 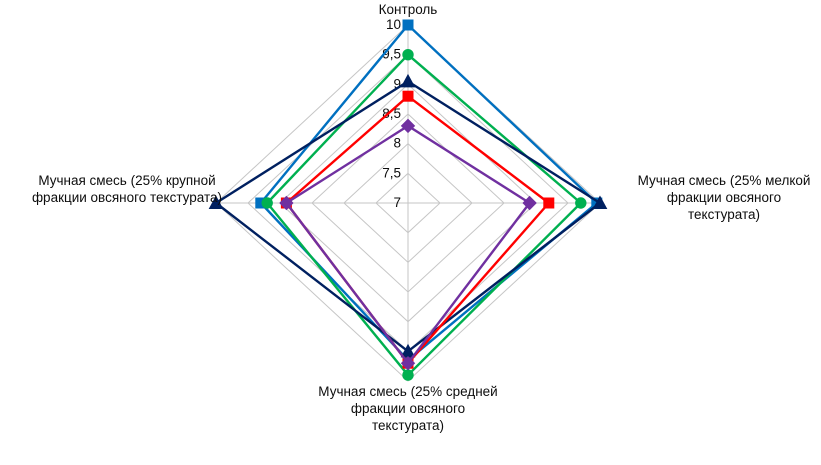 What do you see at coordinates (408, 9) in the screenshot?
I see `axis-label-control: Контроль` at bounding box center [408, 9].